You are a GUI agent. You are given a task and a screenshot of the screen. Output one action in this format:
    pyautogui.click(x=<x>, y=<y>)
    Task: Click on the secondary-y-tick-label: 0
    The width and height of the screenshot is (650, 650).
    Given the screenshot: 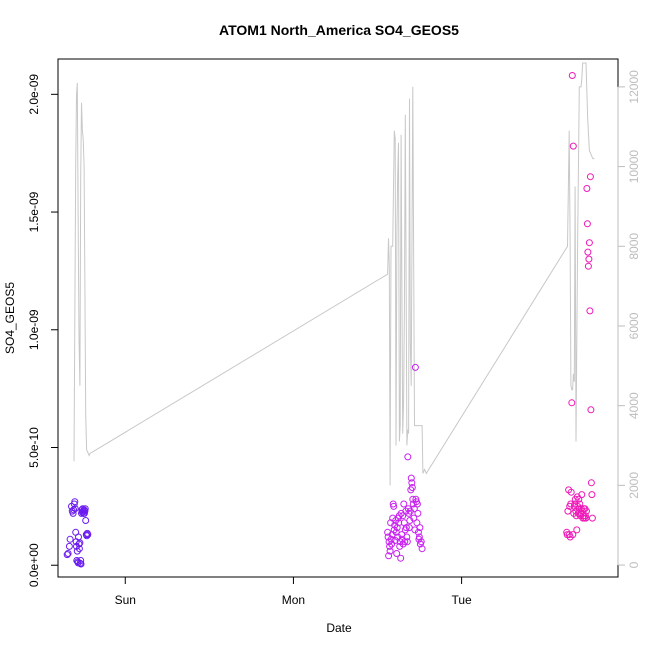 What is the action you would take?
    pyautogui.click(x=634, y=564)
    